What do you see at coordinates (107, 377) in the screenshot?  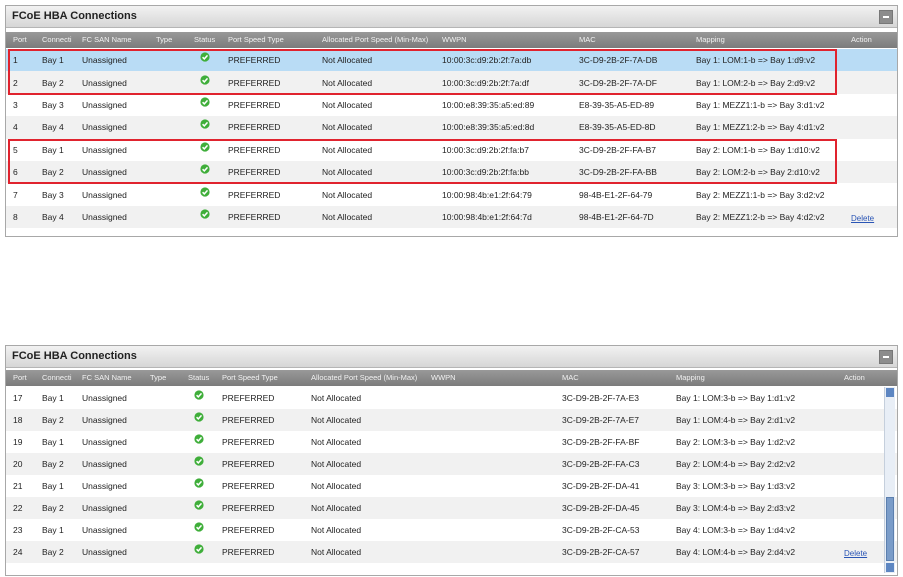 I see `column-header: FC SAN Name` at bounding box center [107, 377].